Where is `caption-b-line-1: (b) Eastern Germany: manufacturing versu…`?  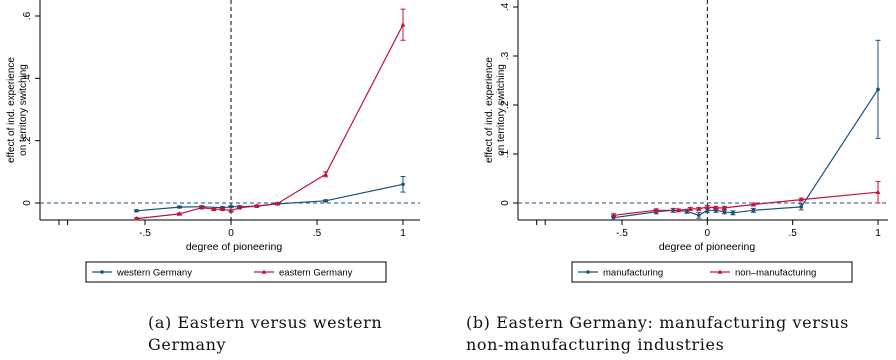
caption-b-line-1: (b) Eastern Germany: manufacturing versu… is located at coordinates (657, 322).